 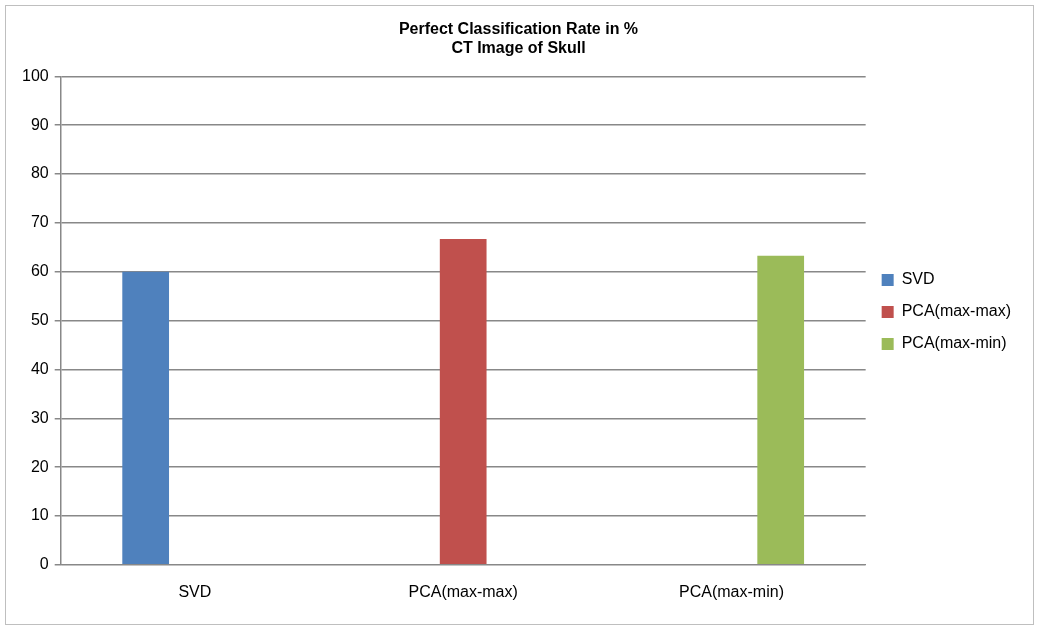 I want to click on x-tick-label: PCA(max-max), so click(x=463, y=591).